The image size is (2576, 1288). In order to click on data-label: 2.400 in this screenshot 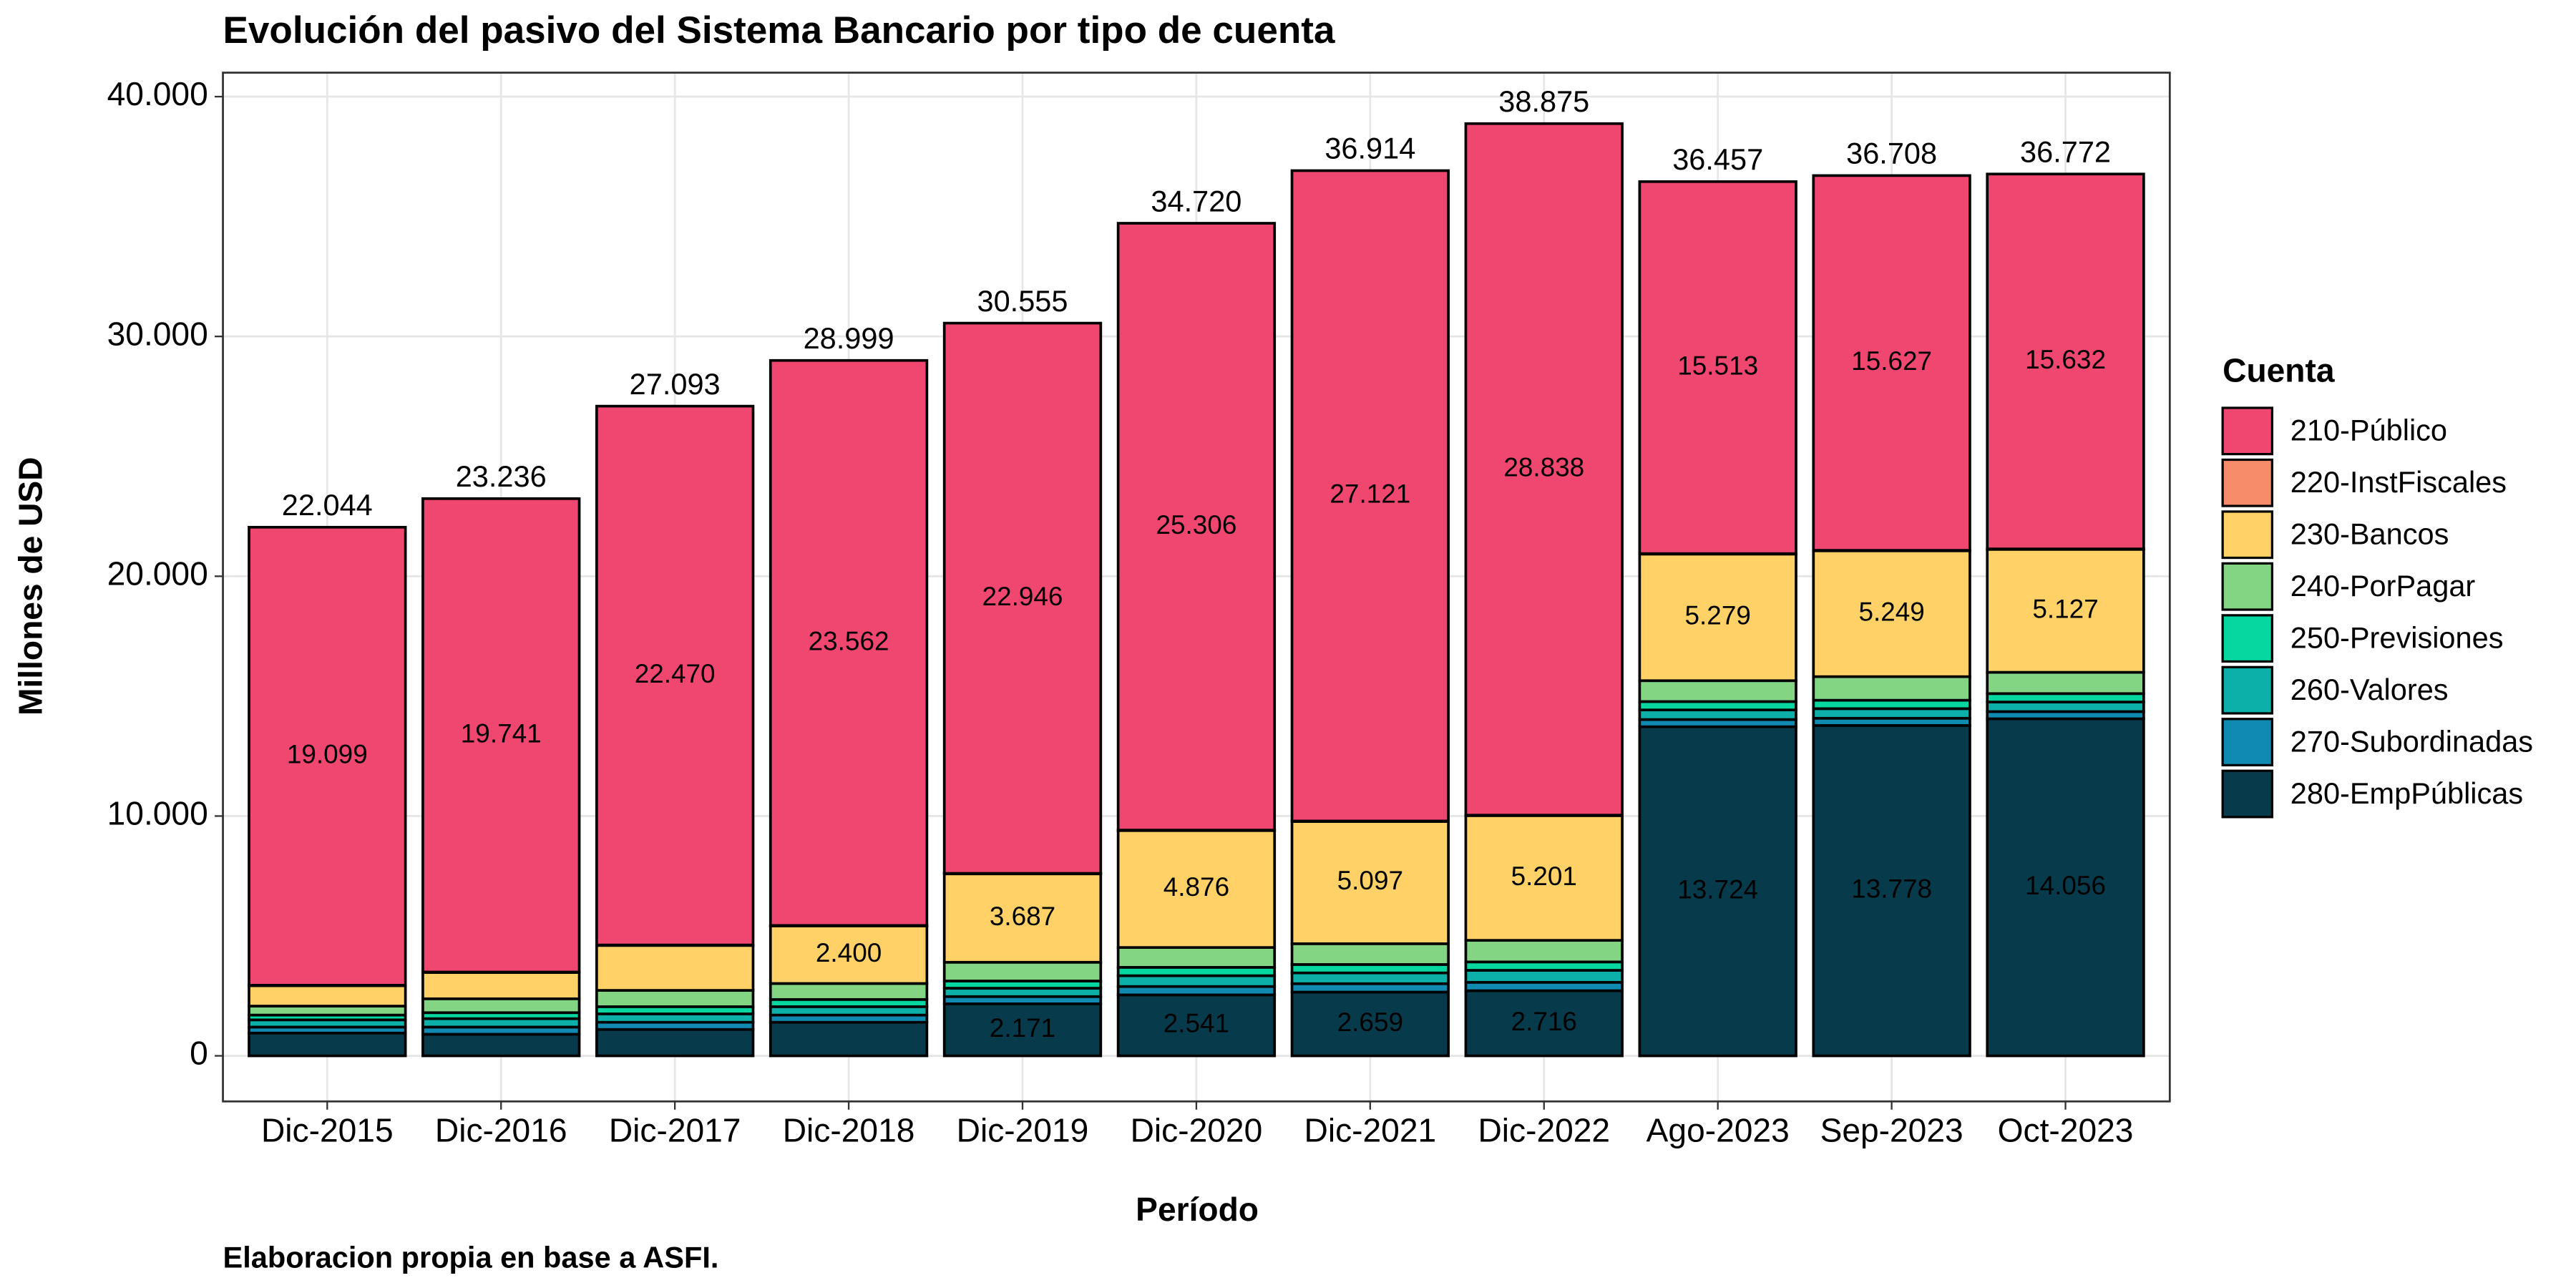, I will do `click(849, 952)`.